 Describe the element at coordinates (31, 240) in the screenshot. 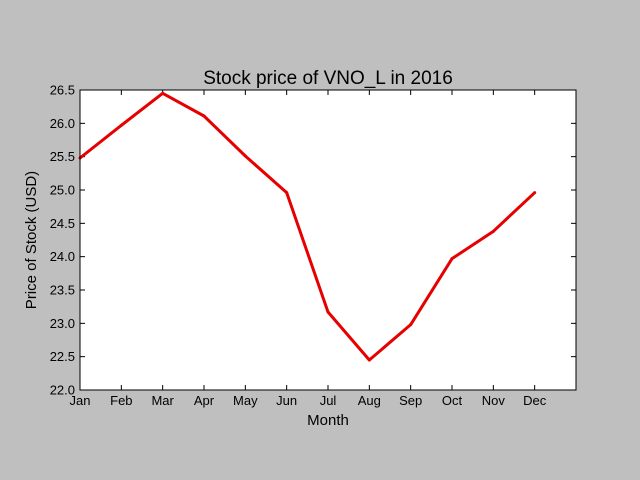

I see `y-axis-label: Price of Stock (USD)` at that location.